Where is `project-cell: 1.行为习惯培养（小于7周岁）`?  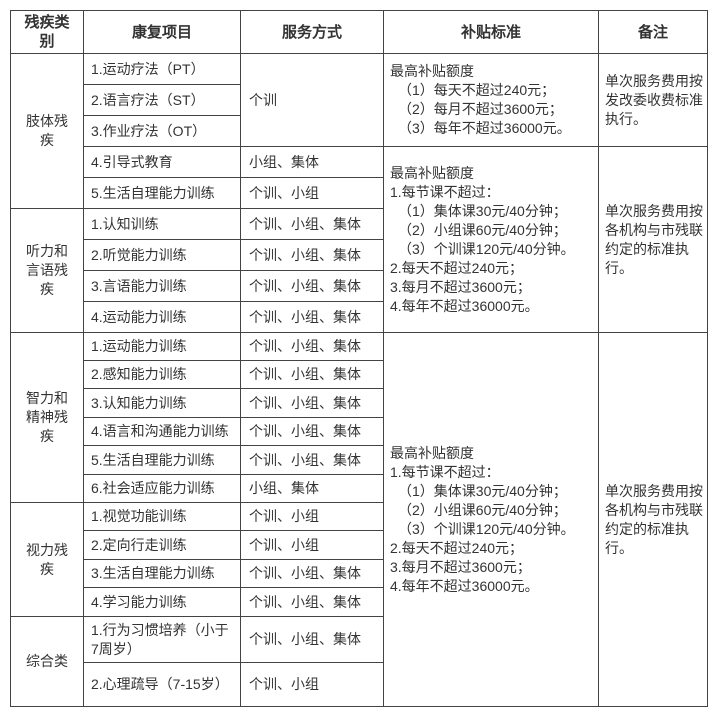
project-cell: 1.行为习惯培养（小于7周岁） is located at coordinates (162, 639).